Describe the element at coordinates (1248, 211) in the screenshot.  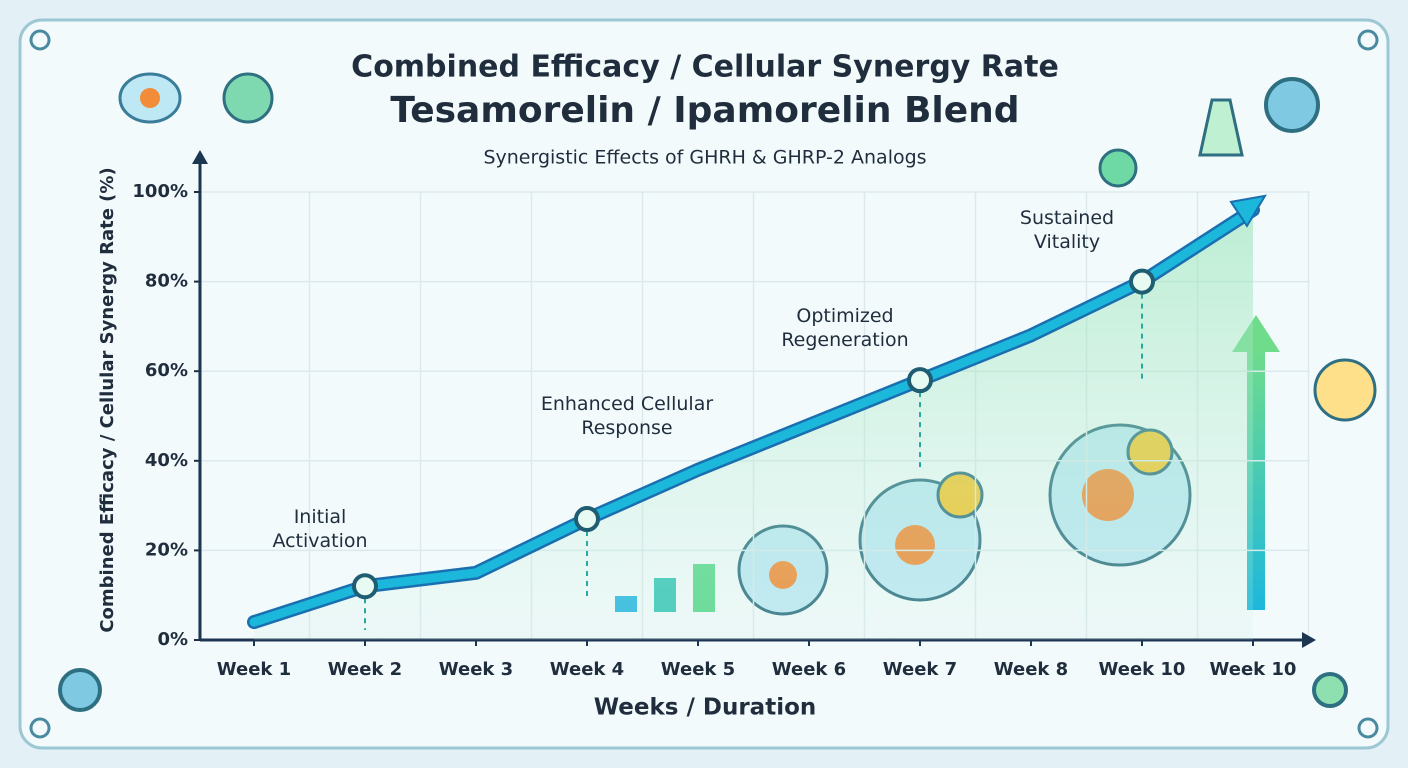
I see `line-arrowhead` at that location.